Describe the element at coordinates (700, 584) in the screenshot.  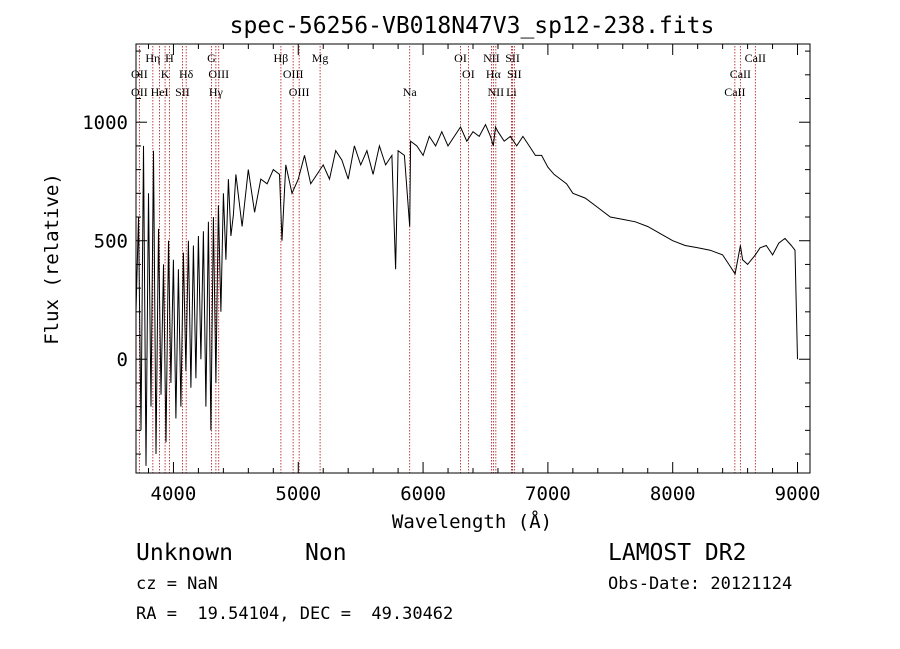
I see `observation-date: Obs-Date: 20121124` at that location.